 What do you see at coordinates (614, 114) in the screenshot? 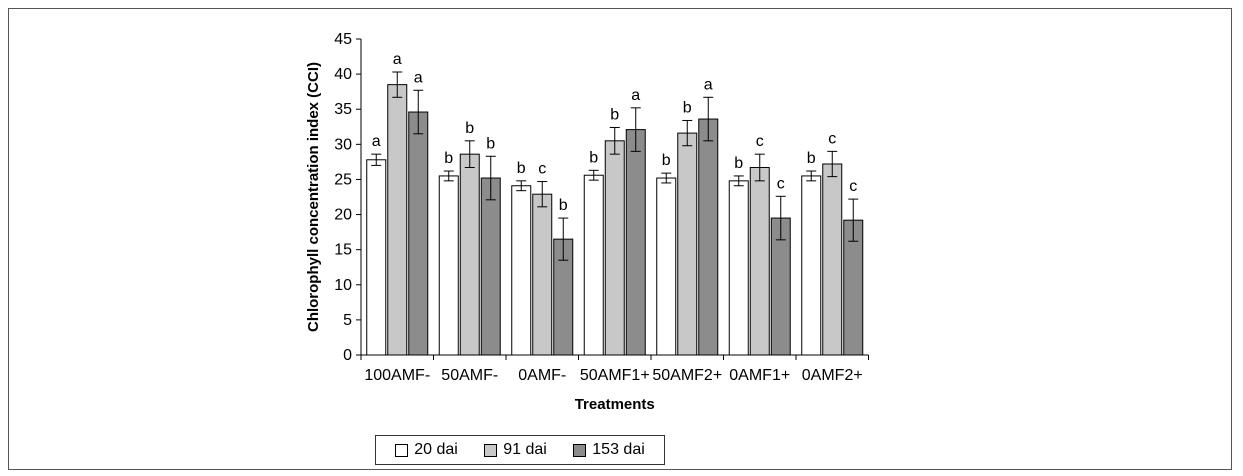
I see `sig-letter-50amf1-91-dai: b` at bounding box center [614, 114].